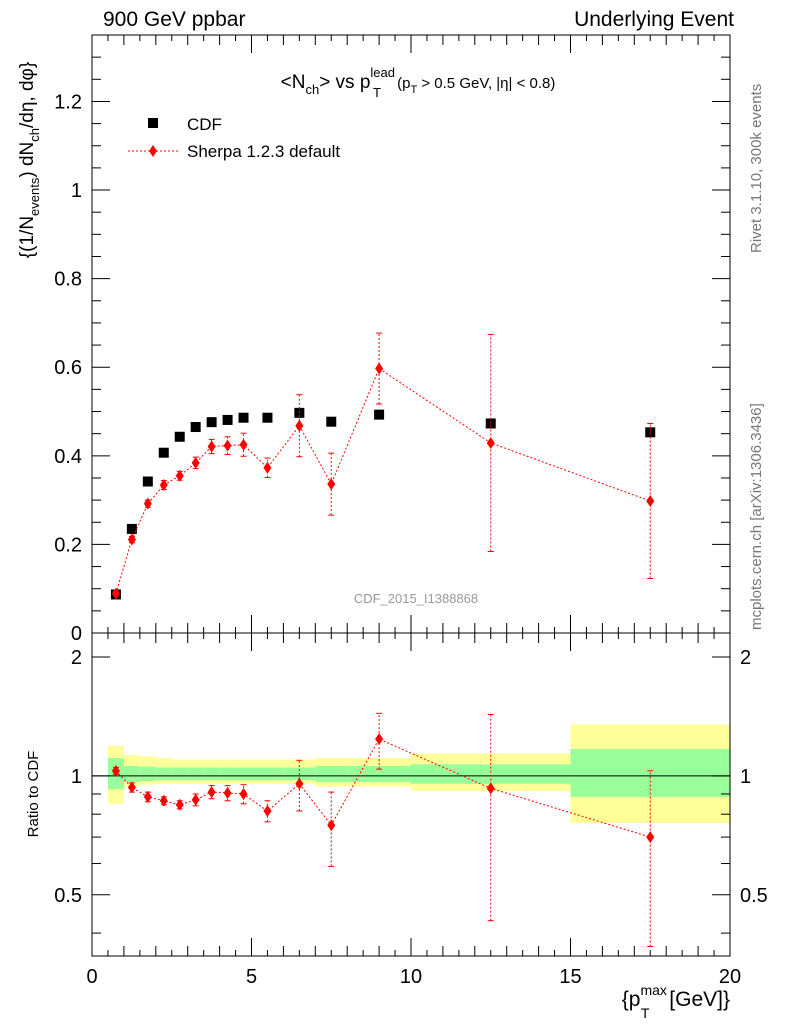 The height and width of the screenshot is (1024, 786). Describe the element at coordinates (76, 777) in the screenshot. I see `ratio-y-tick-label: 1` at that location.